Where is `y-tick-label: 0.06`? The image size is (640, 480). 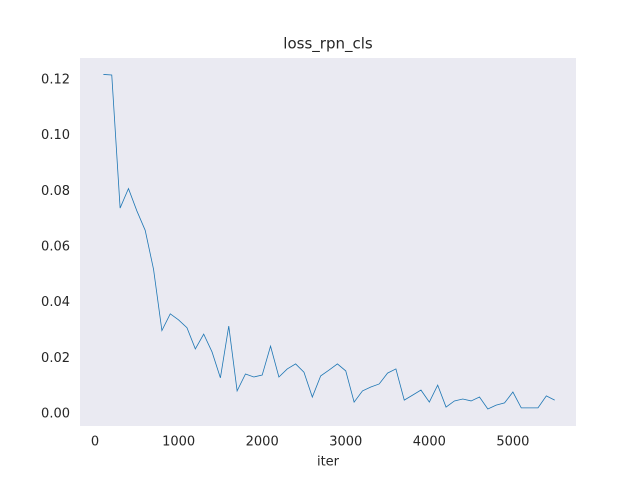 y-tick-label: 0.06 is located at coordinates (55, 247).